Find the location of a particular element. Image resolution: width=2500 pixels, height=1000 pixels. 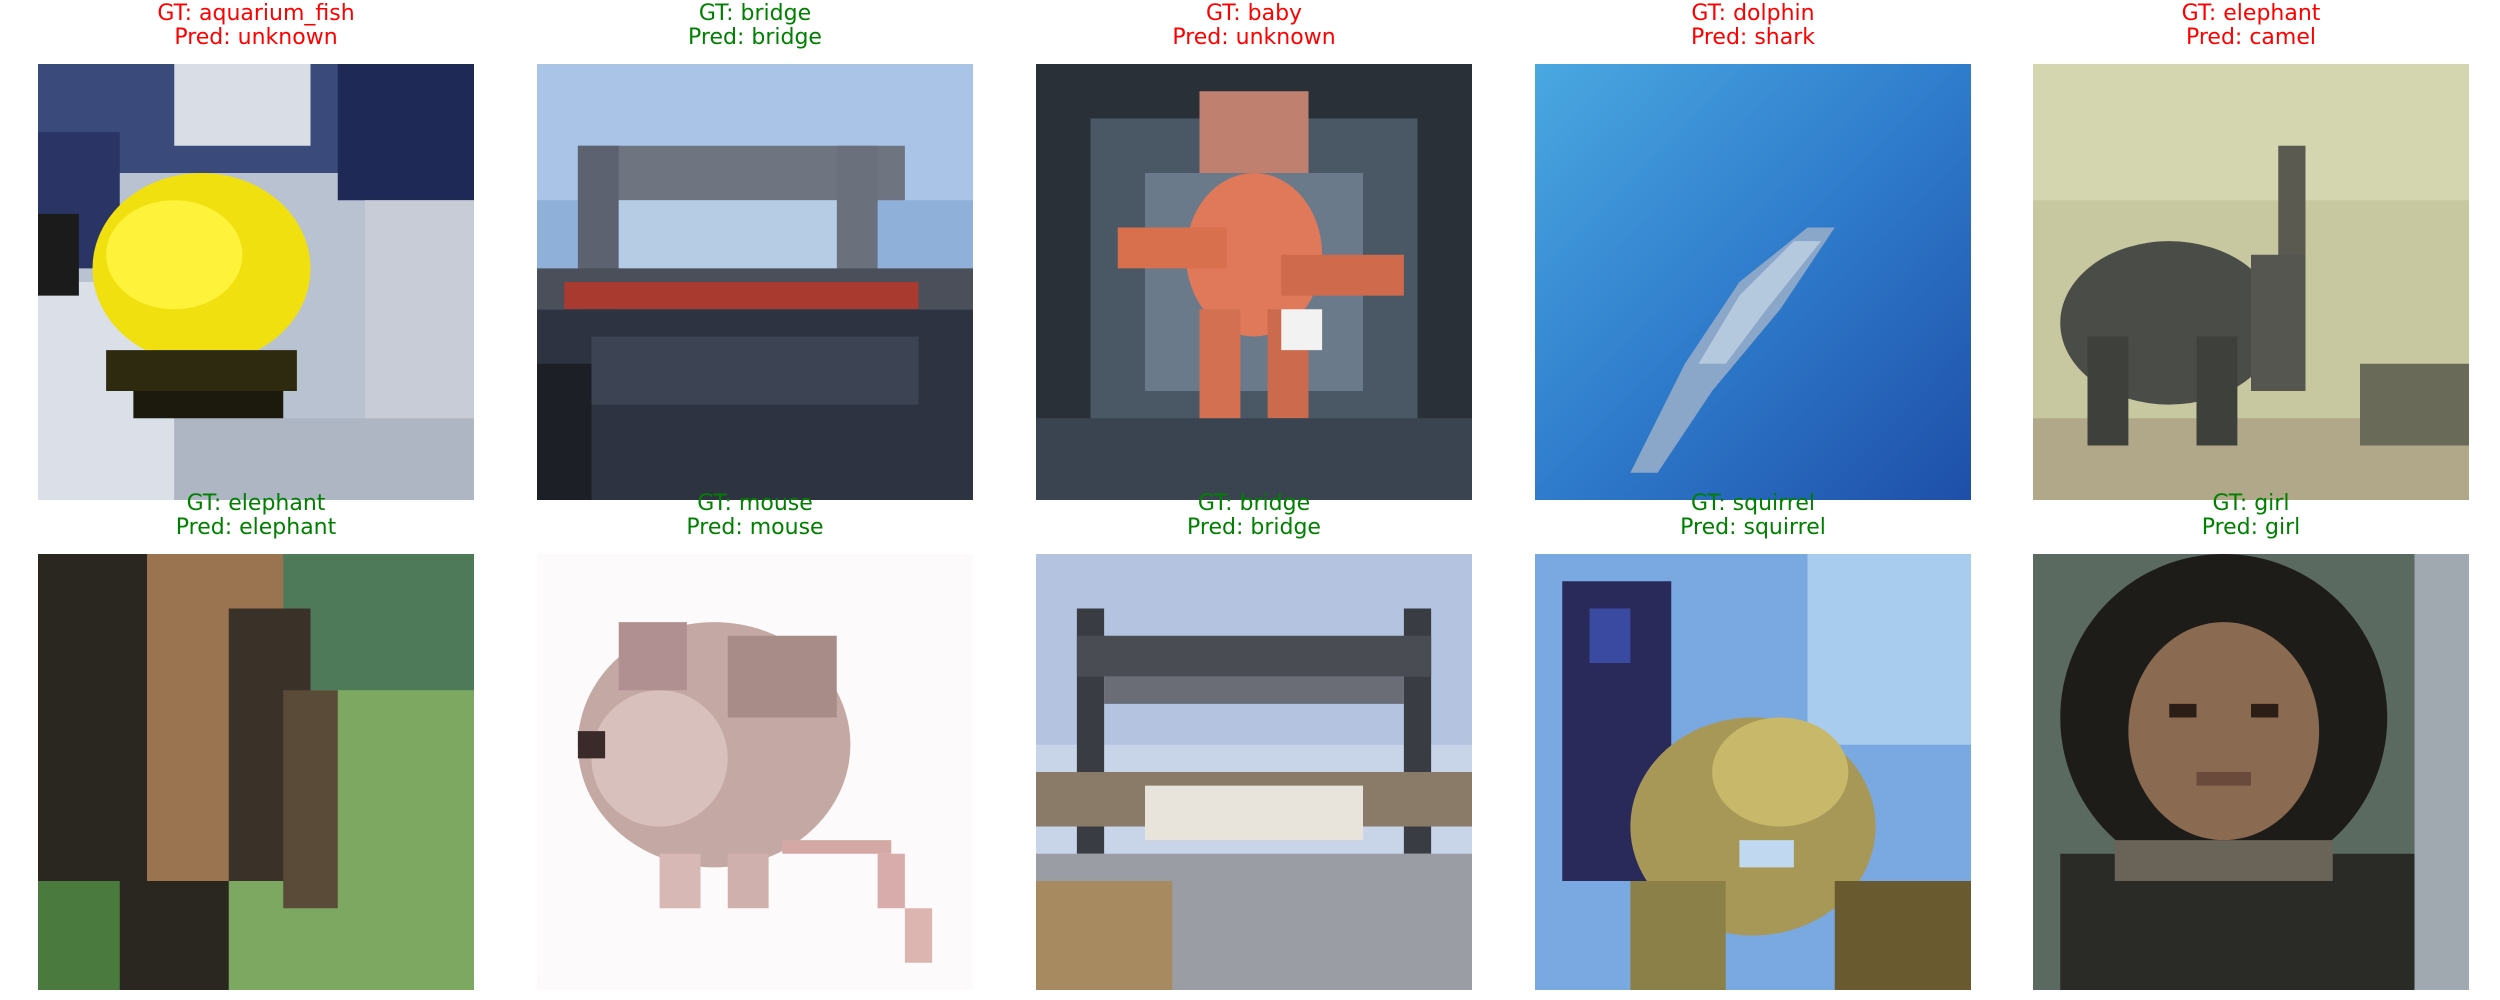

squirrel-photo is located at coordinates (1753, 772).